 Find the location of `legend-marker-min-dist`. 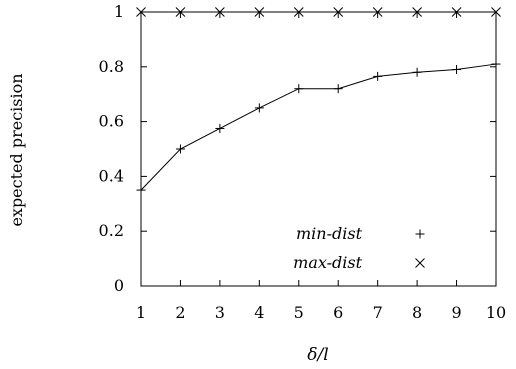

legend-marker-min-dist is located at coordinates (420, 234).